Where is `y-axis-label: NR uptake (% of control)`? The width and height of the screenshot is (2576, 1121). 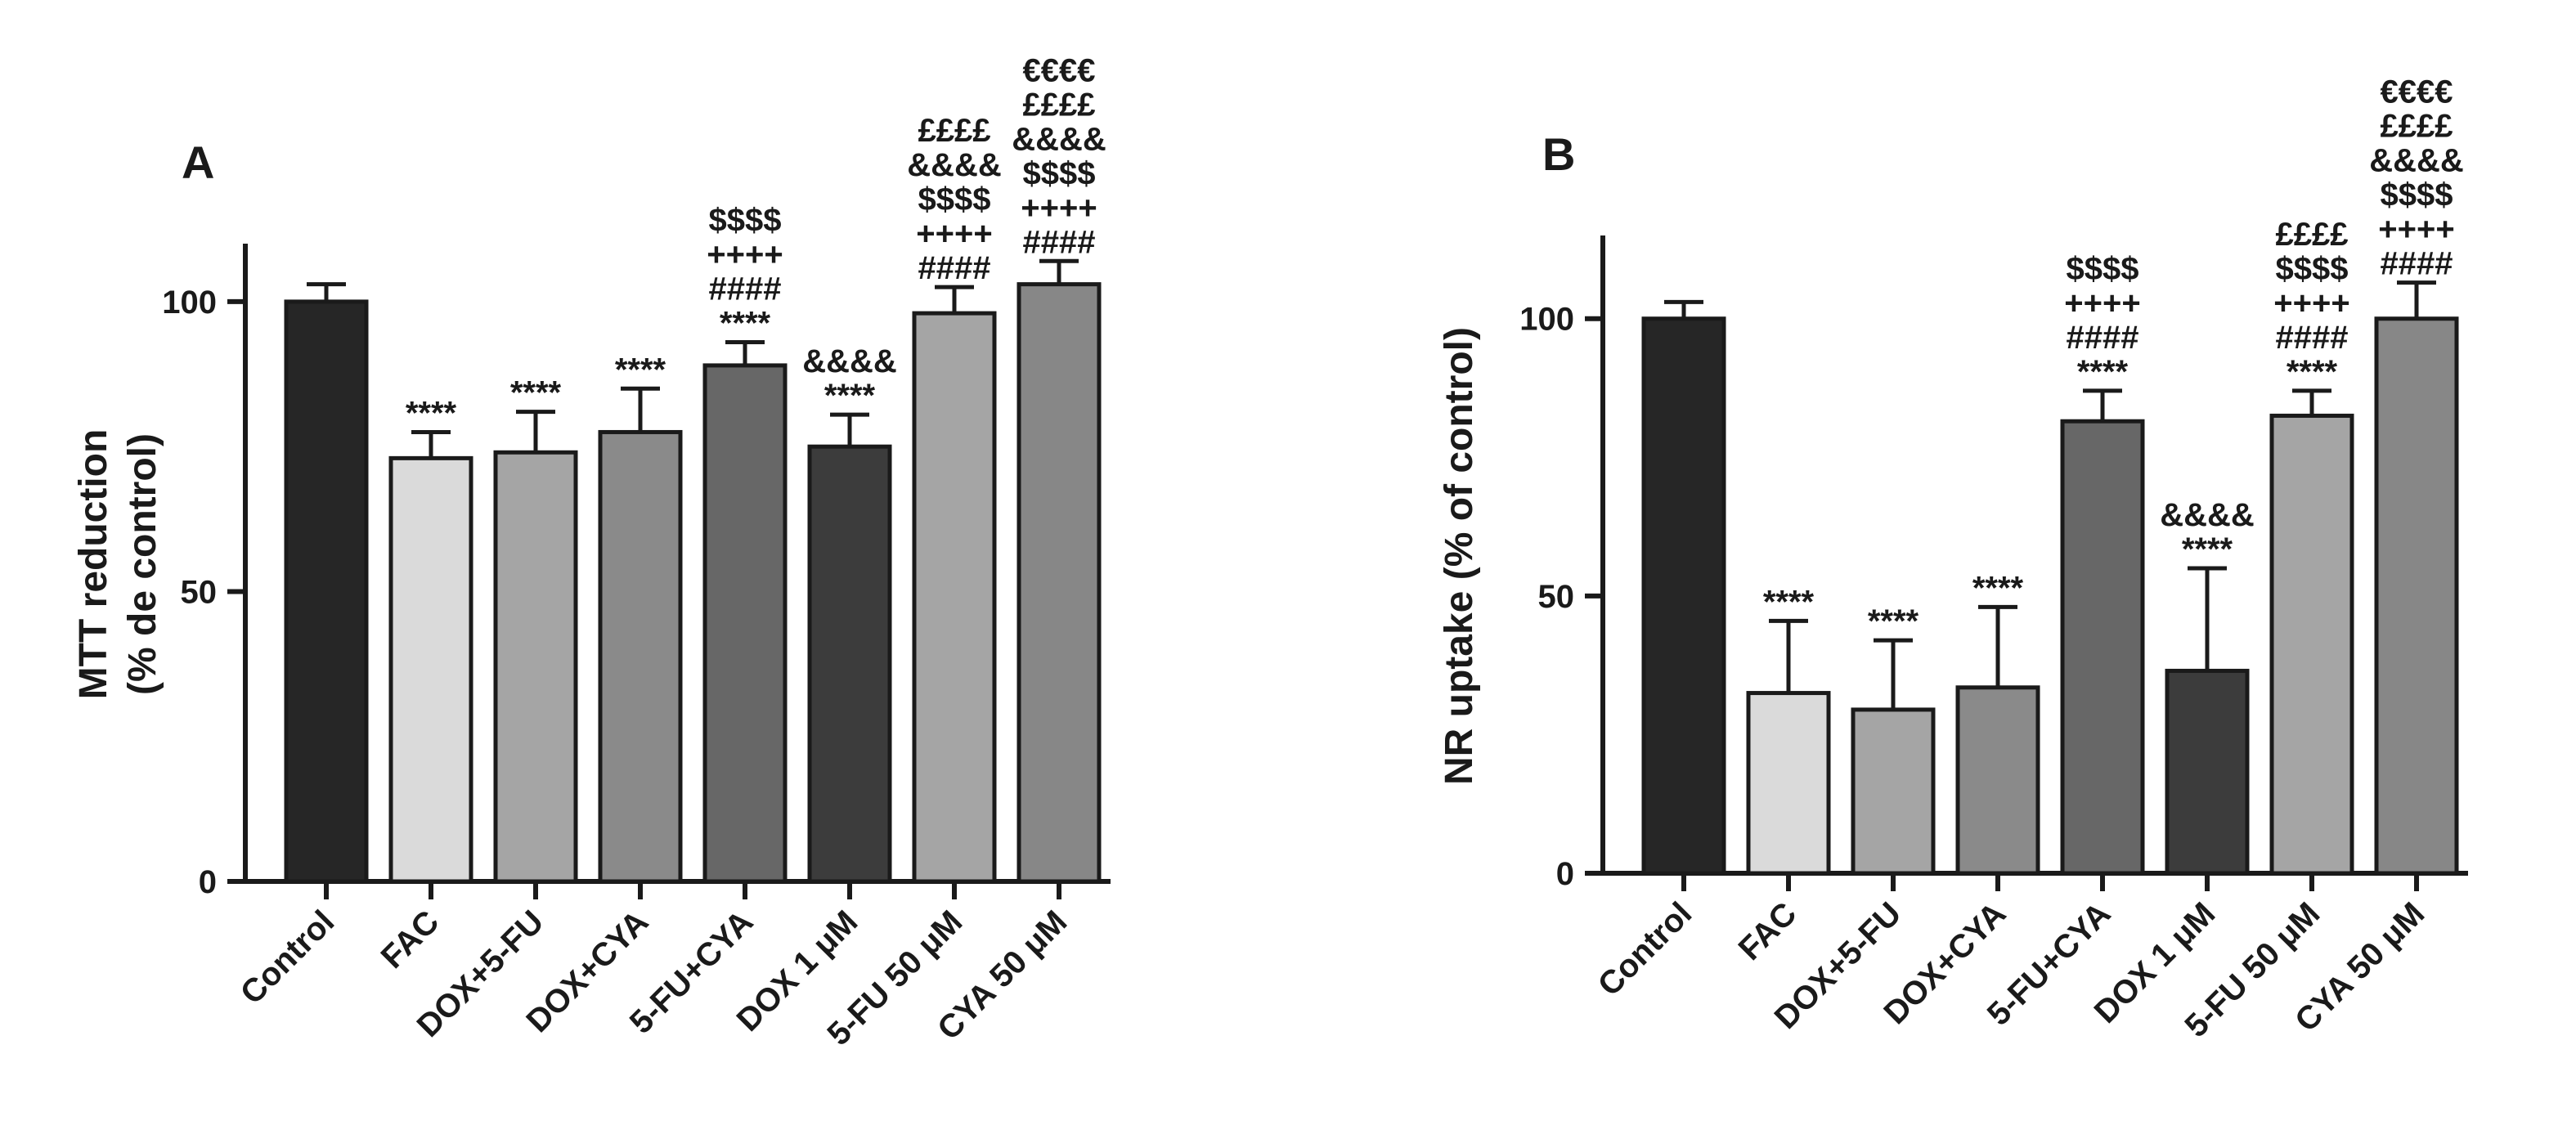
y-axis-label: NR uptake (% of control) is located at coordinates (1459, 556).